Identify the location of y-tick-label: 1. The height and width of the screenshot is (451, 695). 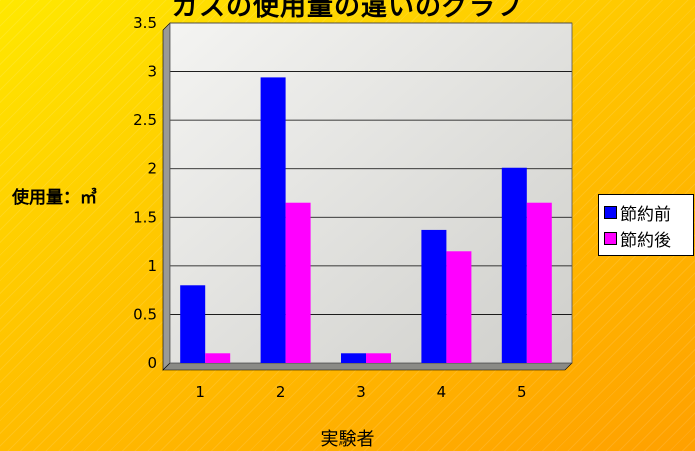
(152, 266).